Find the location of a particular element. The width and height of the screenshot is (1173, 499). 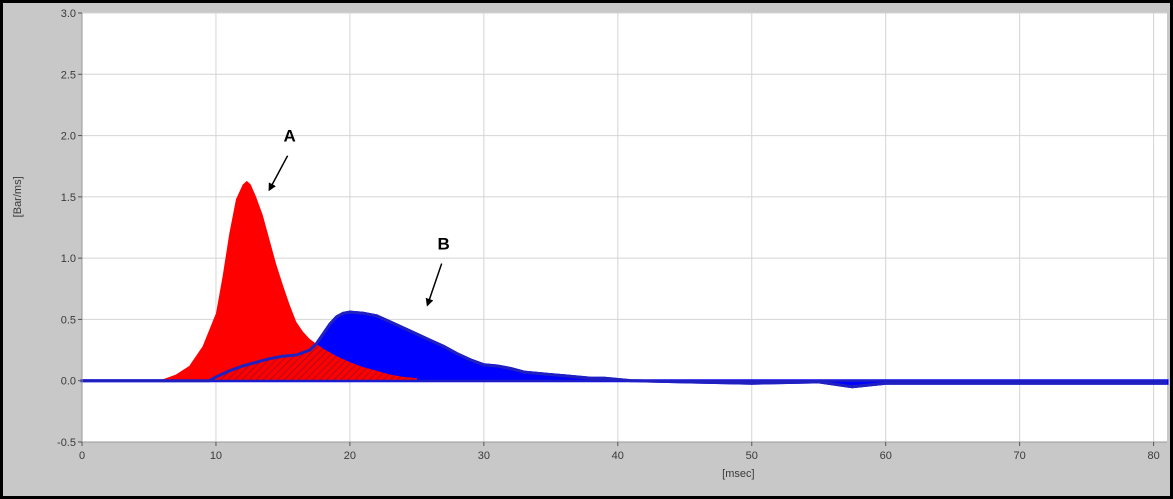

series-A-area is located at coordinates (249, 280).